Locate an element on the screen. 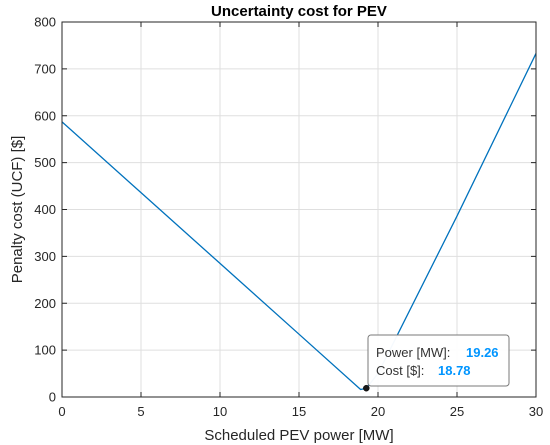 The width and height of the screenshot is (550, 445). y-tick-label: 800 is located at coordinates (45, 22).